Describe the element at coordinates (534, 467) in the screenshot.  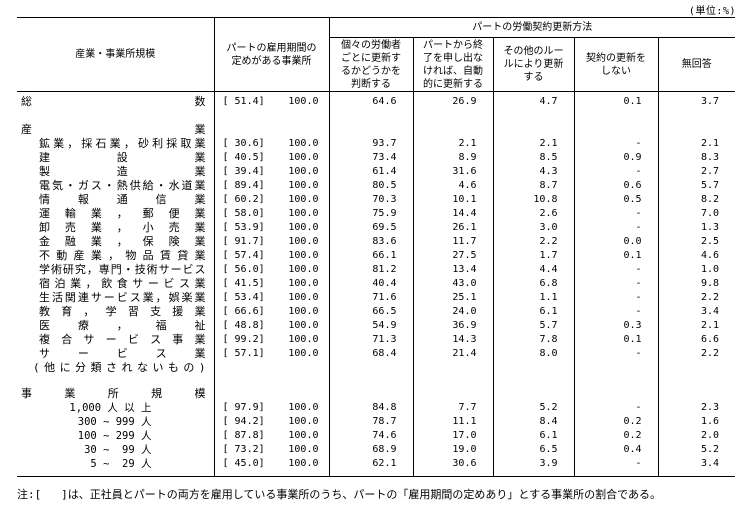
I see `value-cell: 3.9` at that location.